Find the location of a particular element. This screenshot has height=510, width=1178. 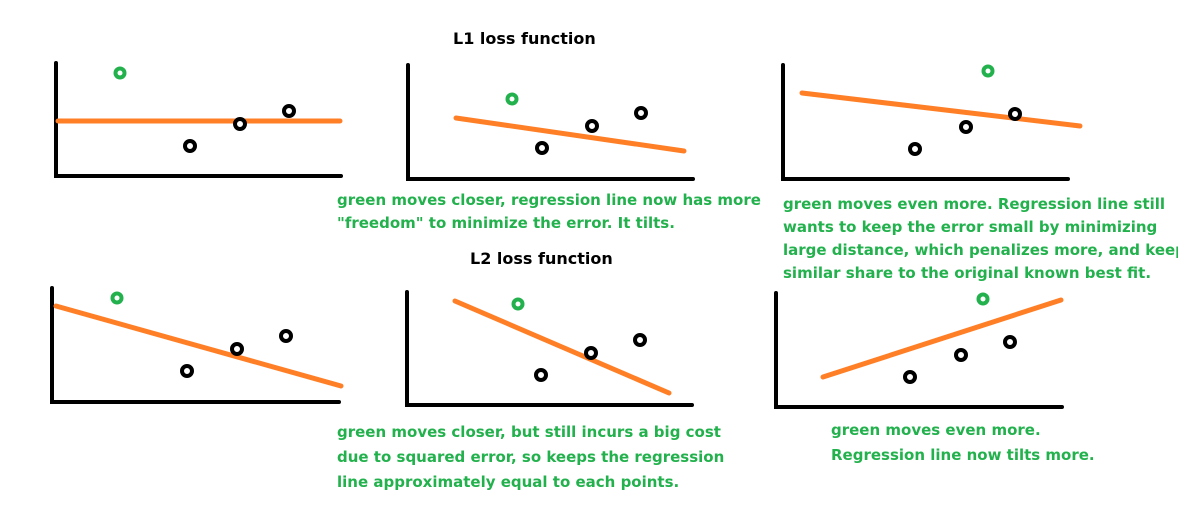

l2-title: L2 loss function is located at coordinates (541, 258).